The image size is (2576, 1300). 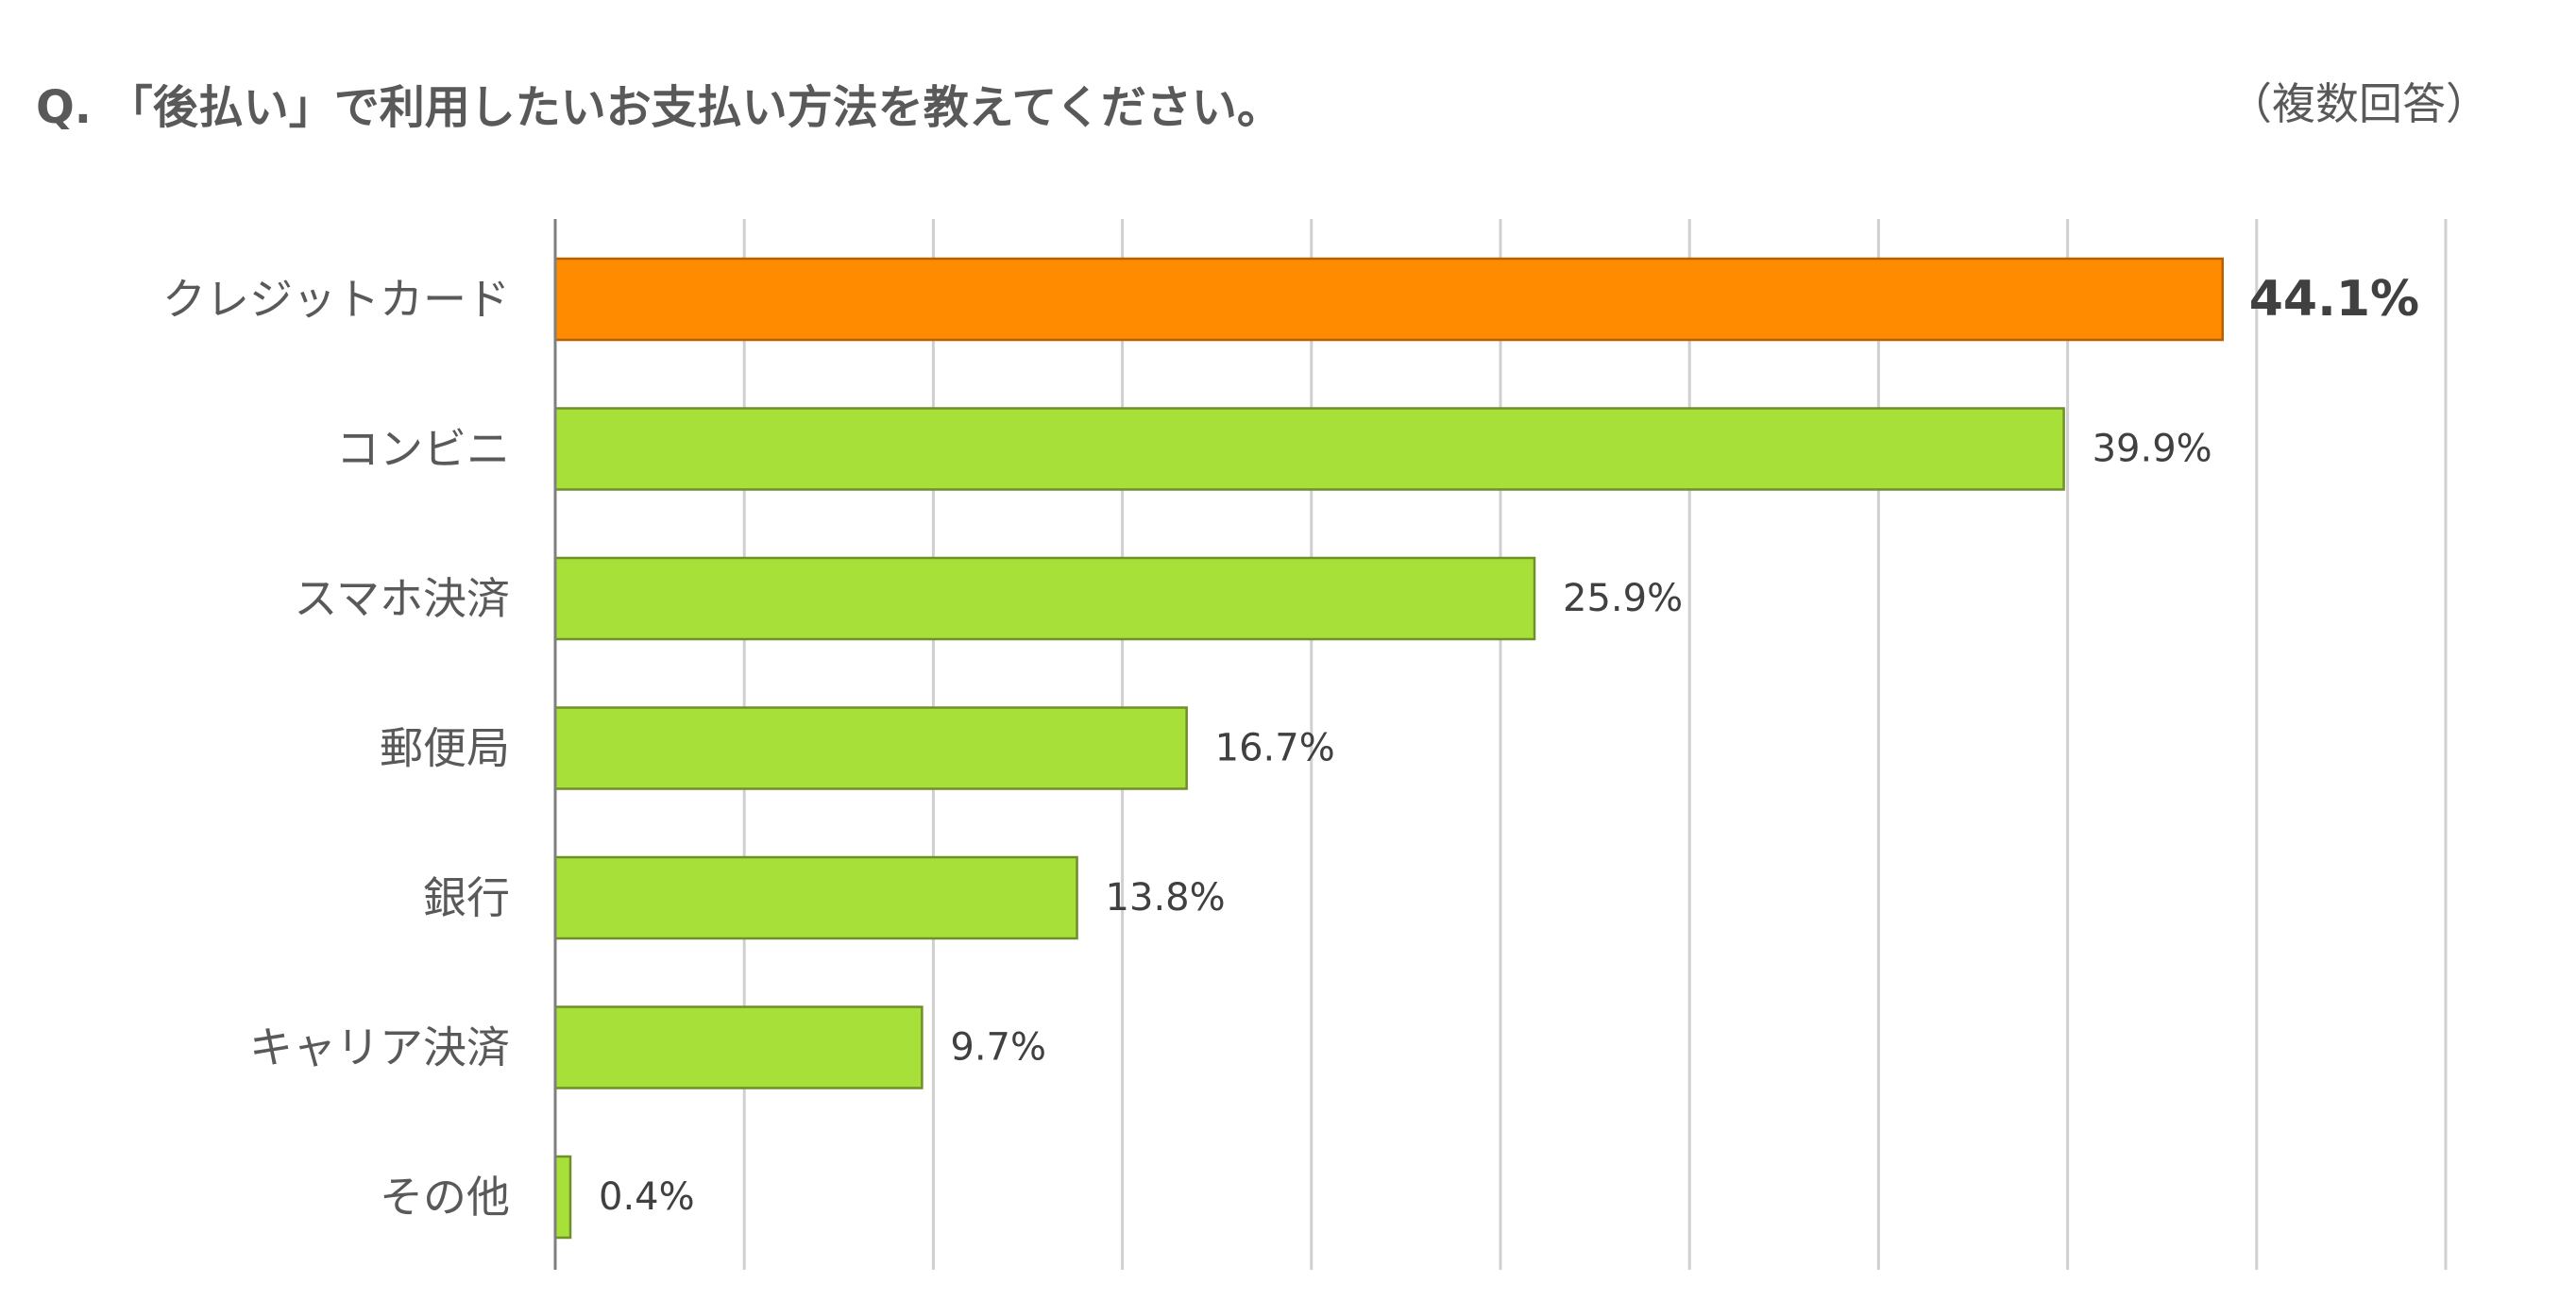 What do you see at coordinates (445, 1197) in the screenshot?
I see `category-label: その他` at bounding box center [445, 1197].